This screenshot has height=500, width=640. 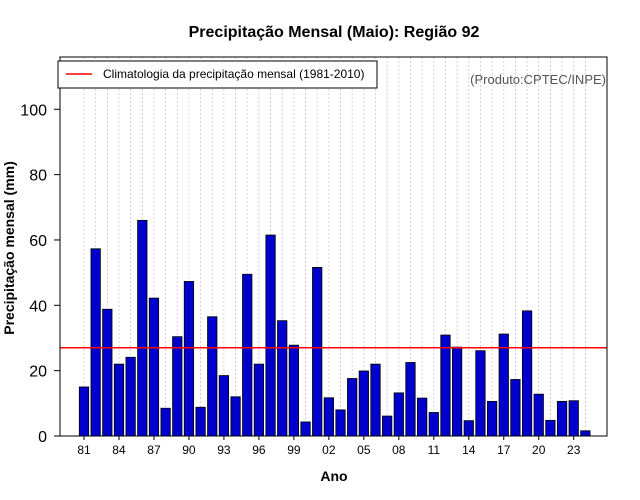 What do you see at coordinates (42, 437) in the screenshot?
I see `y-tick-label: 0` at bounding box center [42, 437].